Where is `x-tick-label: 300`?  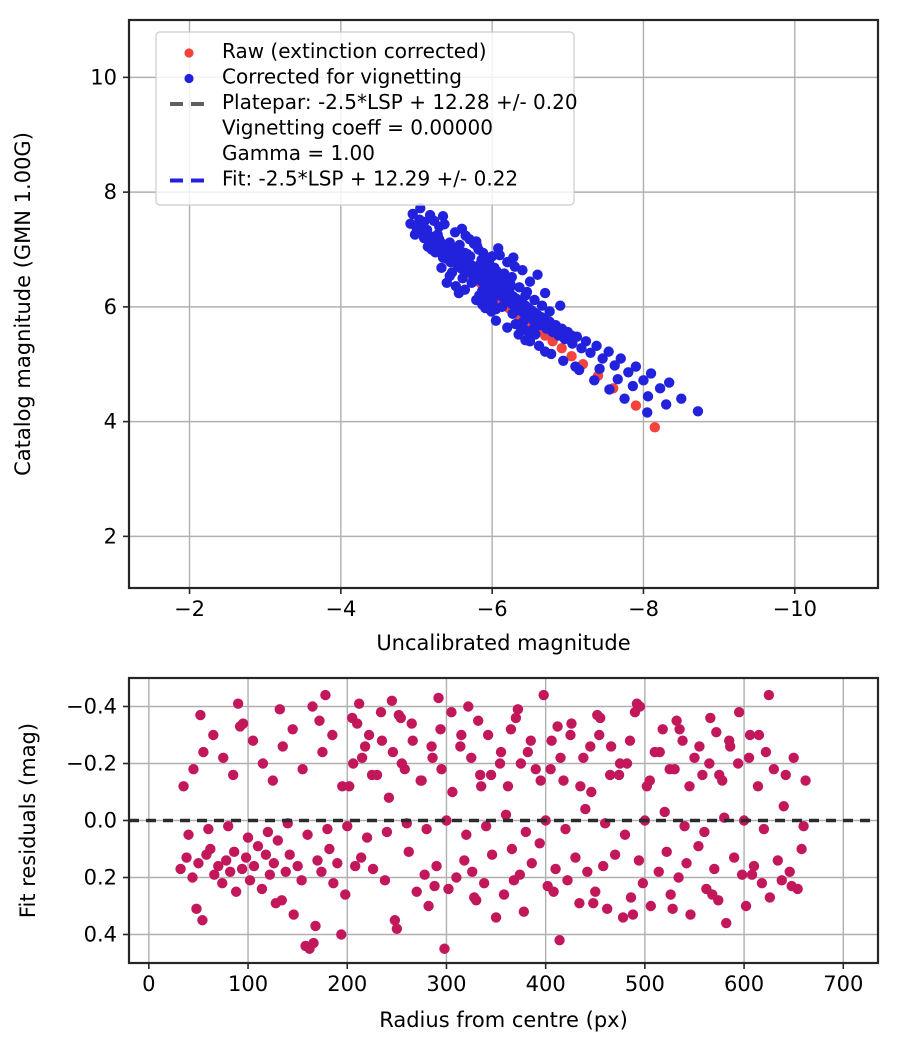
x-tick-label: 300 is located at coordinates (446, 984).